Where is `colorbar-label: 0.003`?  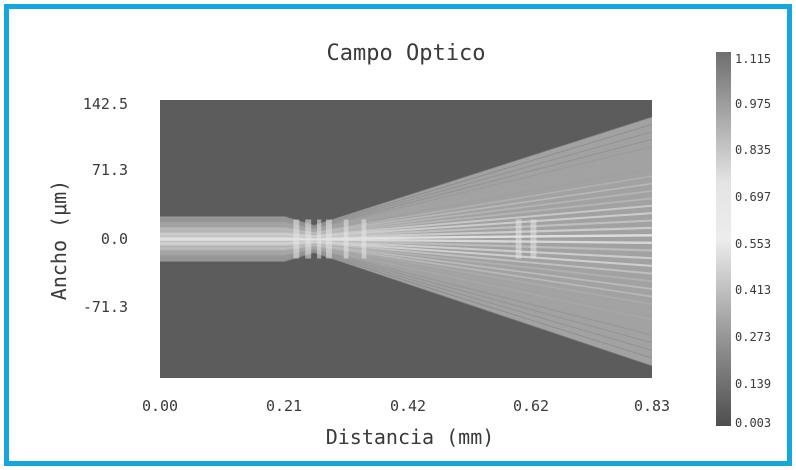
colorbar-label: 0.003 is located at coordinates (753, 423).